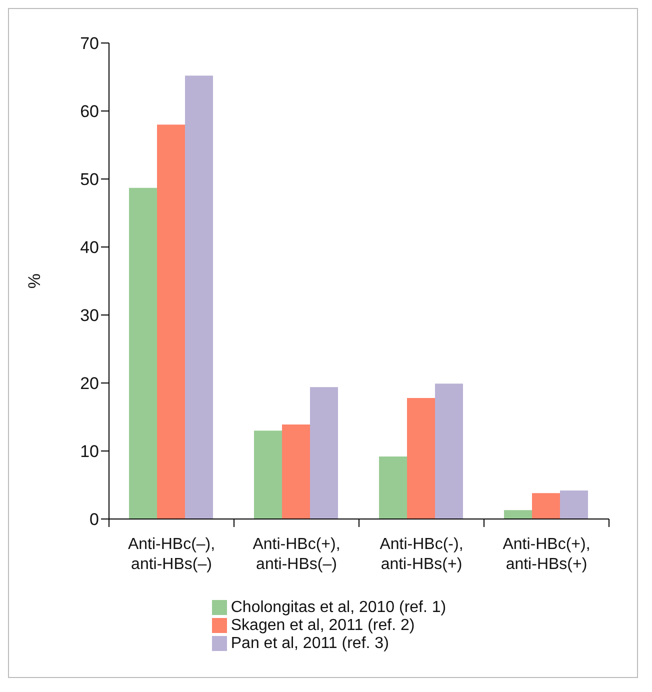  What do you see at coordinates (546, 554) in the screenshot?
I see `x-tick-label: Anti-HBc(+), anti-HBs(+)` at bounding box center [546, 554].